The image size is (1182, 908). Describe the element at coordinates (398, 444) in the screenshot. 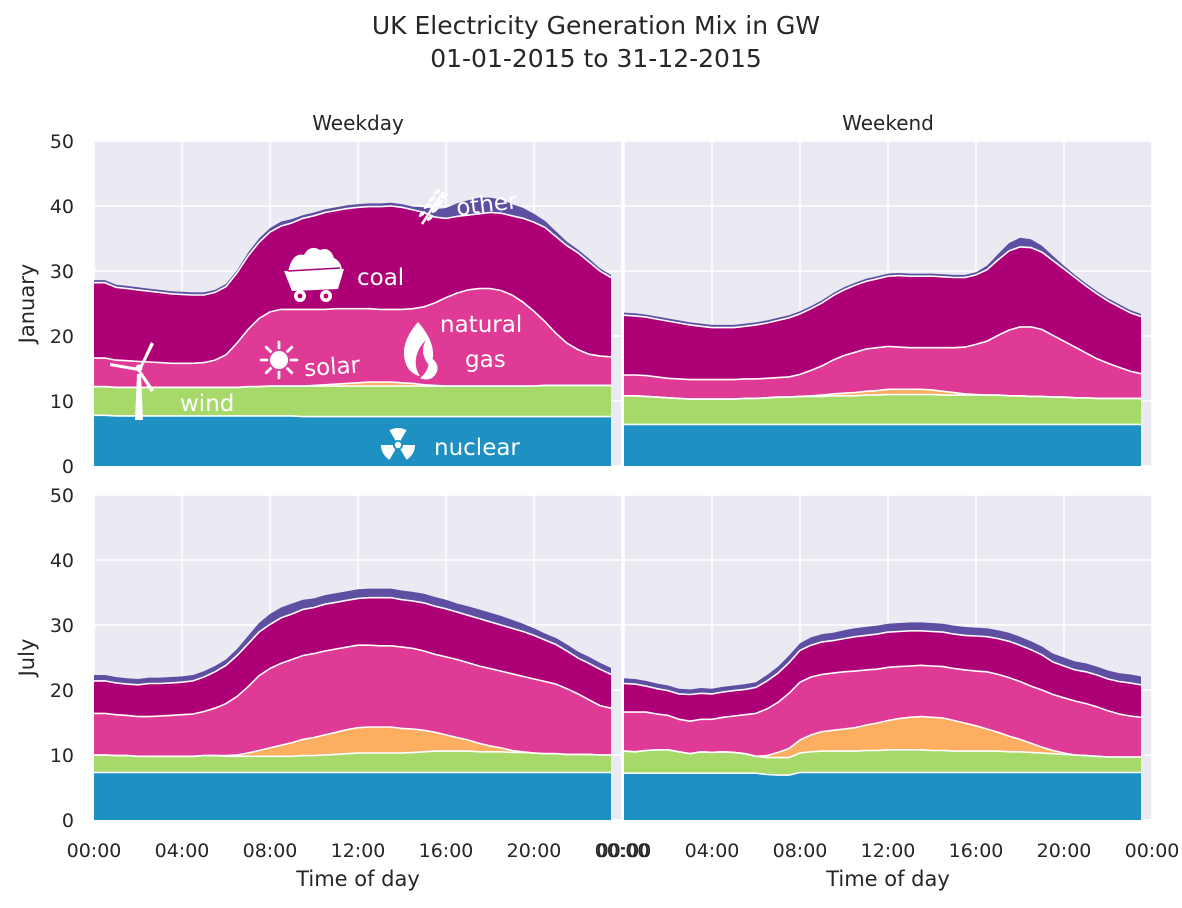

I see `radiation-icon` at that location.